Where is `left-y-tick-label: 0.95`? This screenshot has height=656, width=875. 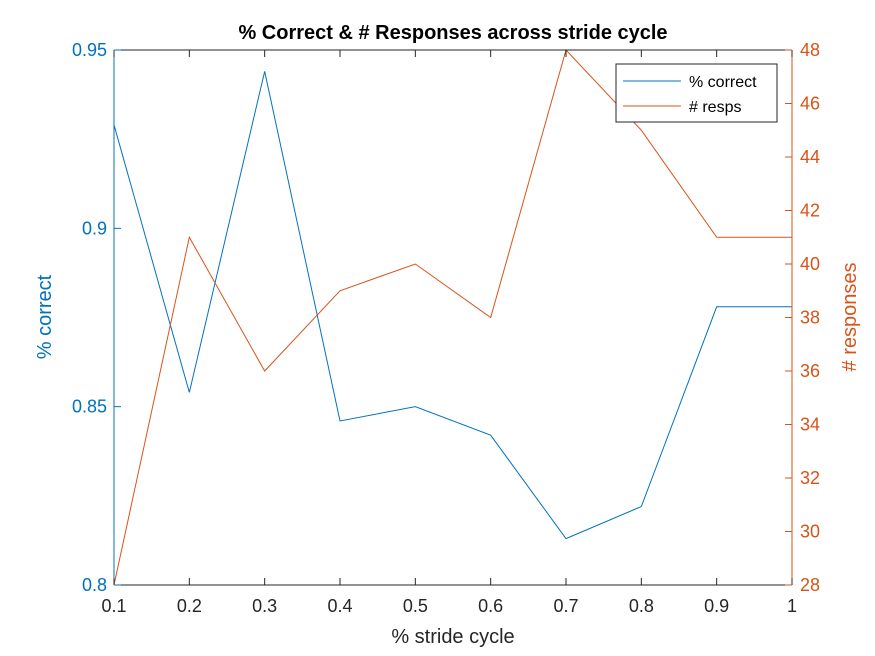
left-y-tick-label: 0.95 is located at coordinates (89, 50).